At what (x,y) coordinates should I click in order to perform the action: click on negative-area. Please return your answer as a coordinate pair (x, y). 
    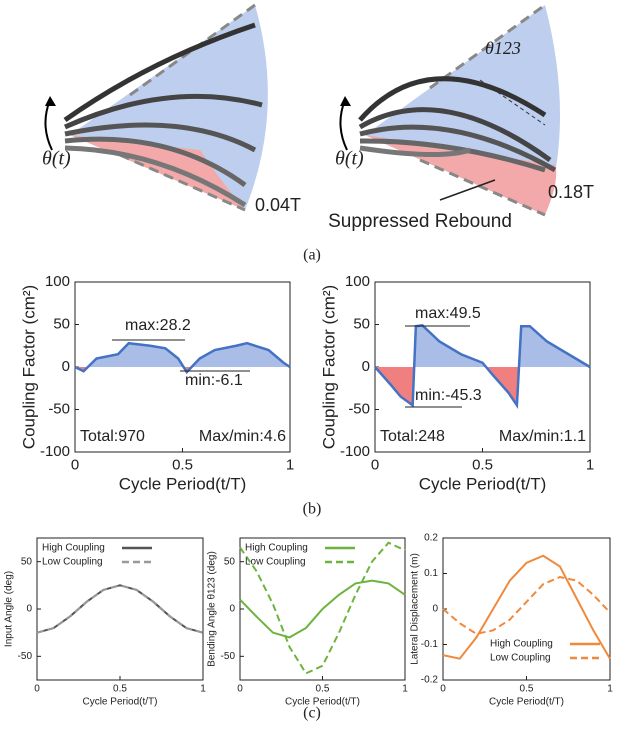
    Looking at the image, I should click on (482, 386).